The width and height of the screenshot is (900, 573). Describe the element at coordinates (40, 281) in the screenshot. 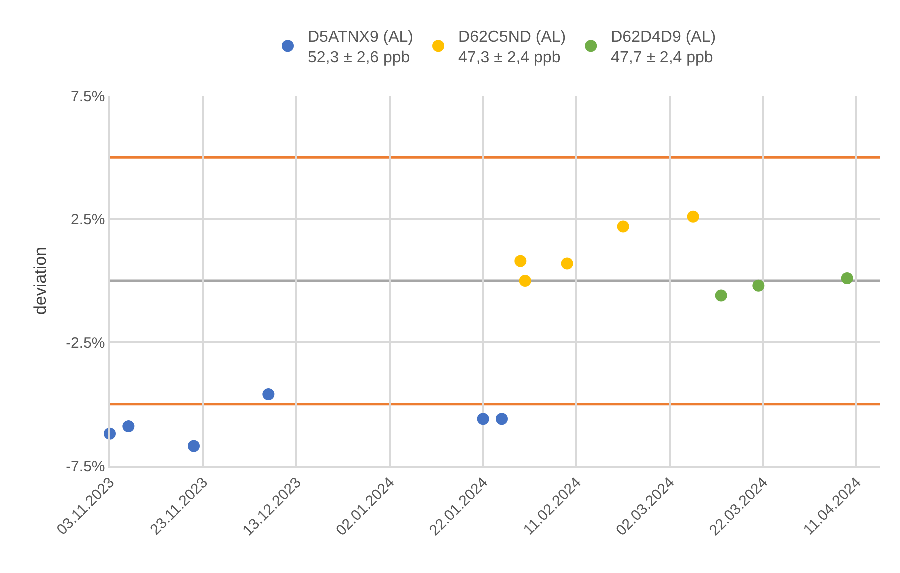

I see `y-axis-title: deviation` at that location.